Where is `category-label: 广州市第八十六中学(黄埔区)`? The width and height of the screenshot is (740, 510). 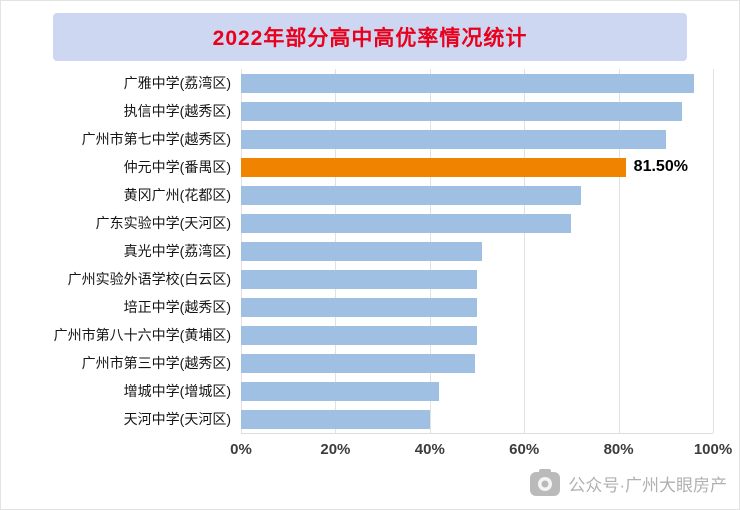 category-label: 广州市第八十六中学(黄埔区) is located at coordinates (142, 335).